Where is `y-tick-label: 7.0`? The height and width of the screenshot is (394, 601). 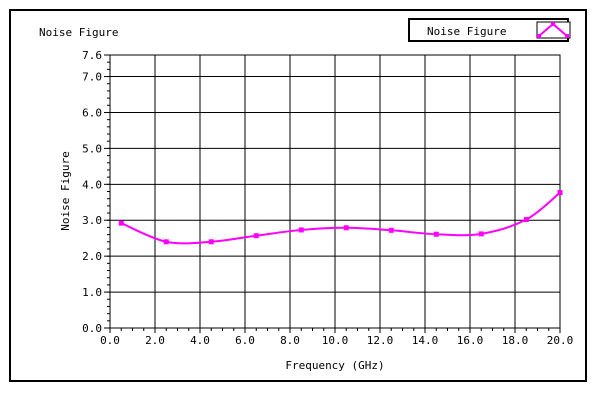 y-tick-label: 7.0 is located at coordinates (92, 77).